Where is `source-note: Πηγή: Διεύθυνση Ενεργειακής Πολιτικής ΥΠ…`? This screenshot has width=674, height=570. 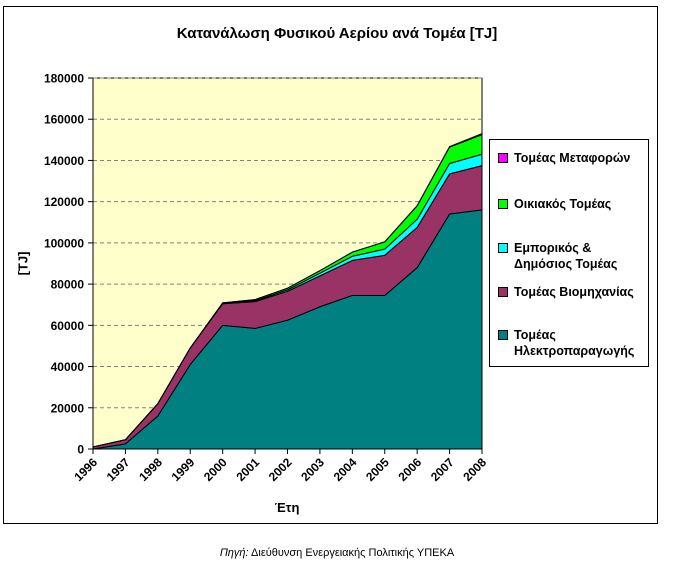 source-note: Πηγή: Διεύθυνση Ενεργειακής Πολιτικής ΥΠ… is located at coordinates (337, 553).